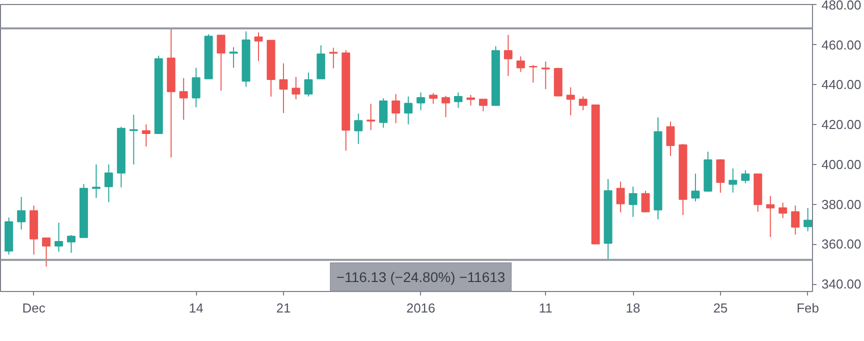  What do you see at coordinates (842, 244) in the screenshot?
I see `y-tick-label: 360.00` at bounding box center [842, 244].